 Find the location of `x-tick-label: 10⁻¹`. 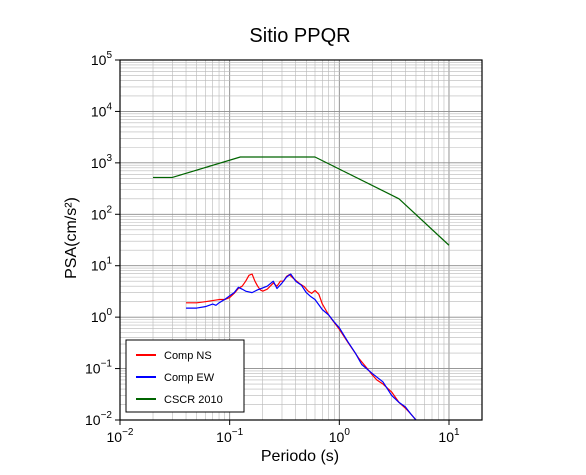

x-tick-label: 10⁻¹ is located at coordinates (229, 436).